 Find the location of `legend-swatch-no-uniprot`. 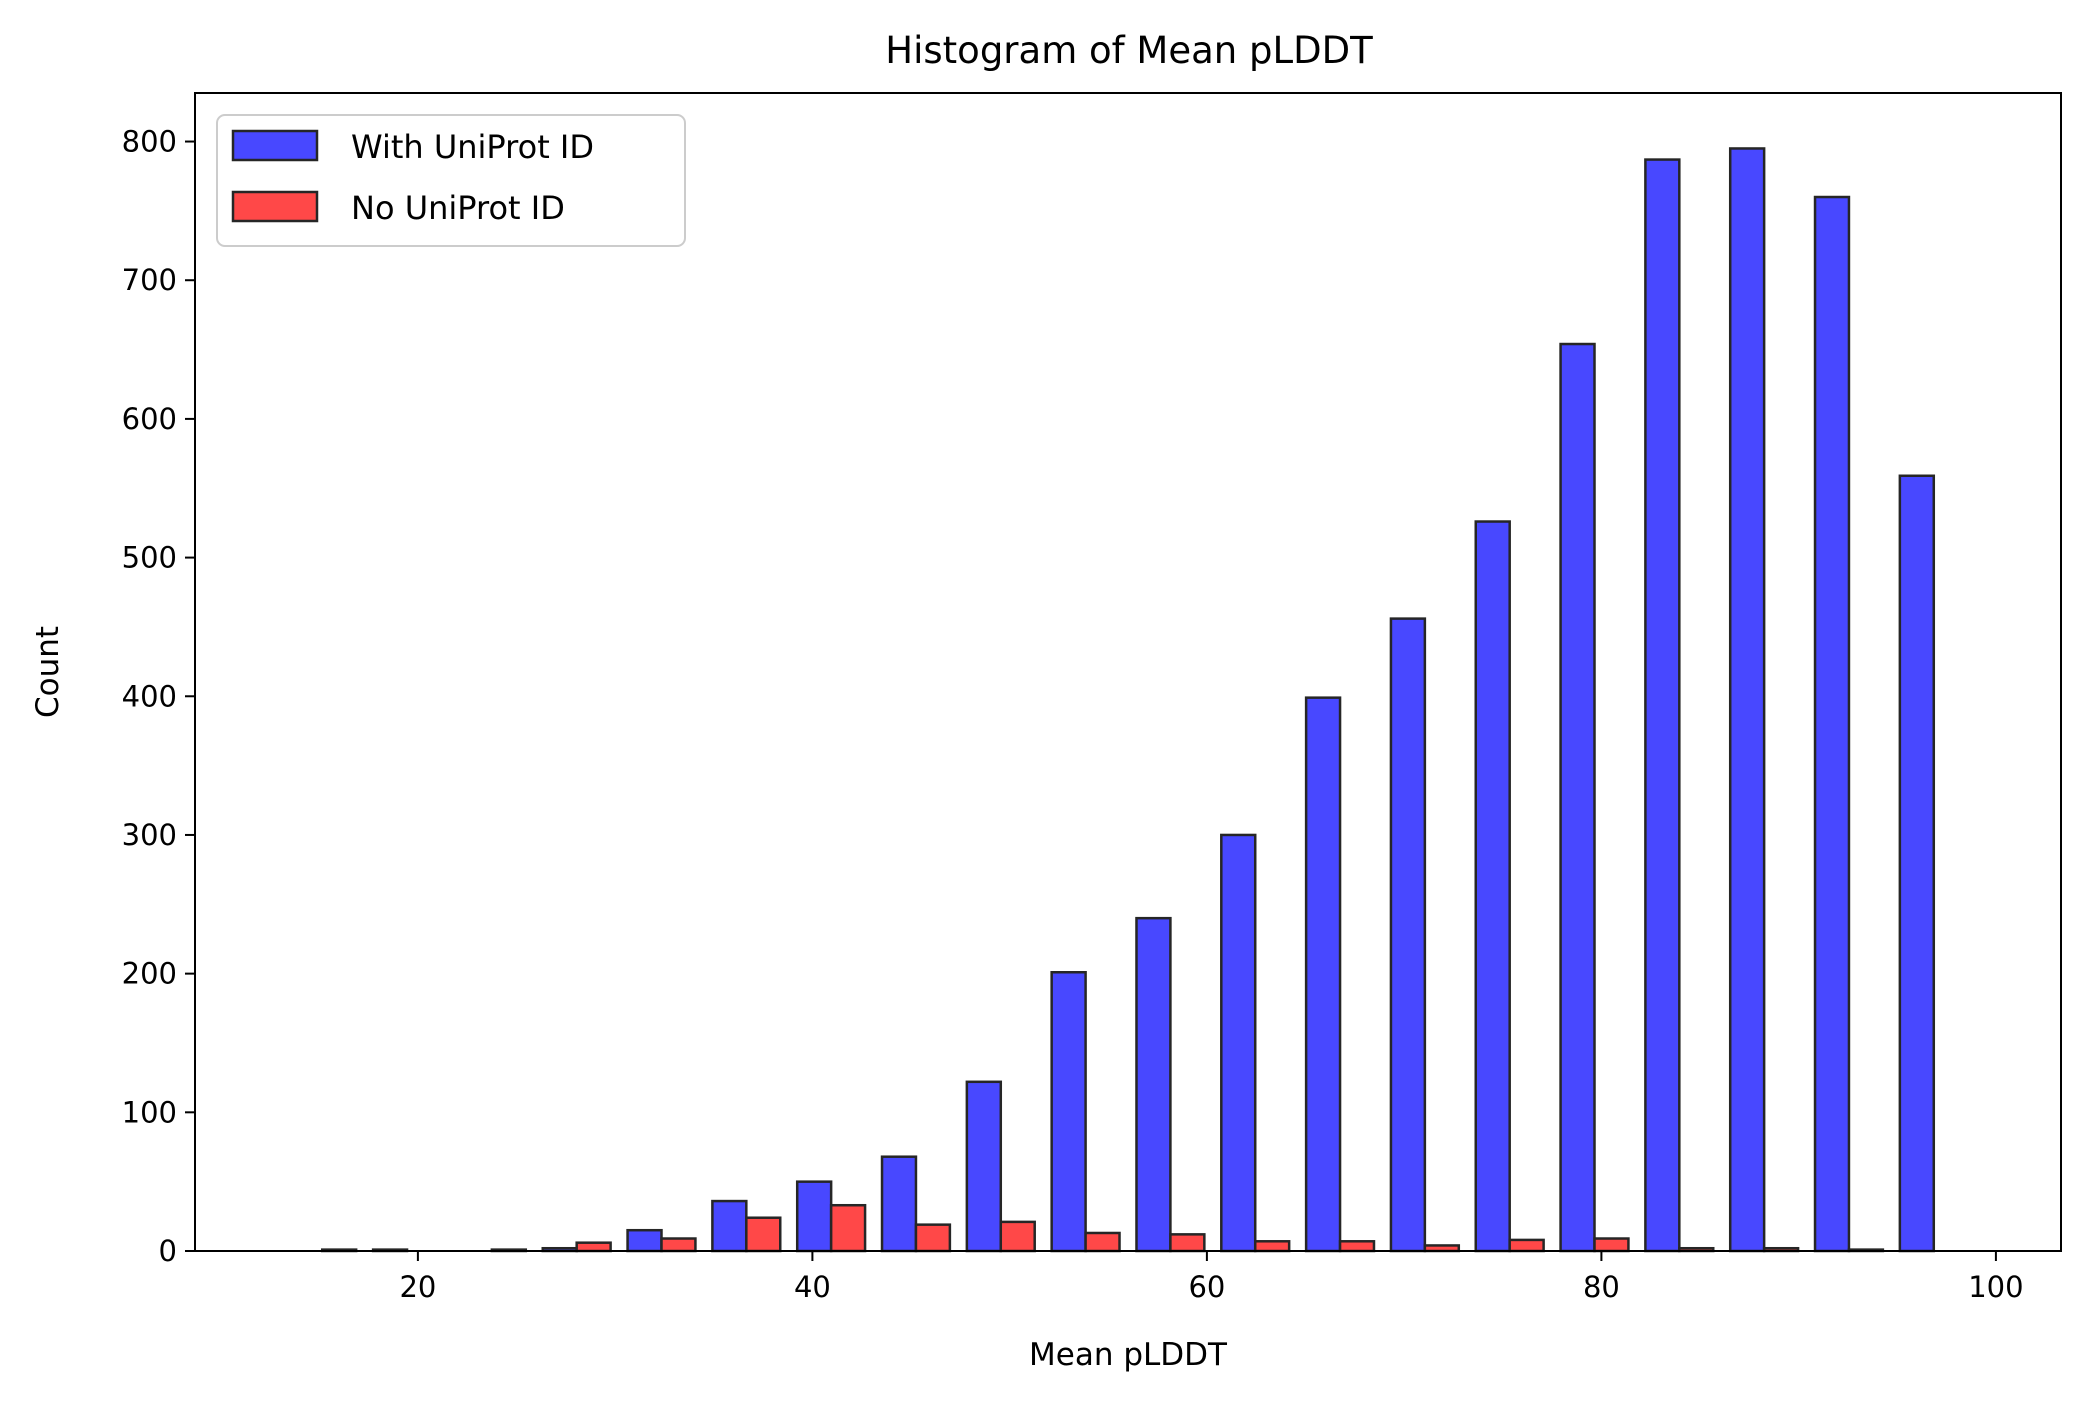

legend-swatch-no-uniprot is located at coordinates (275, 206).